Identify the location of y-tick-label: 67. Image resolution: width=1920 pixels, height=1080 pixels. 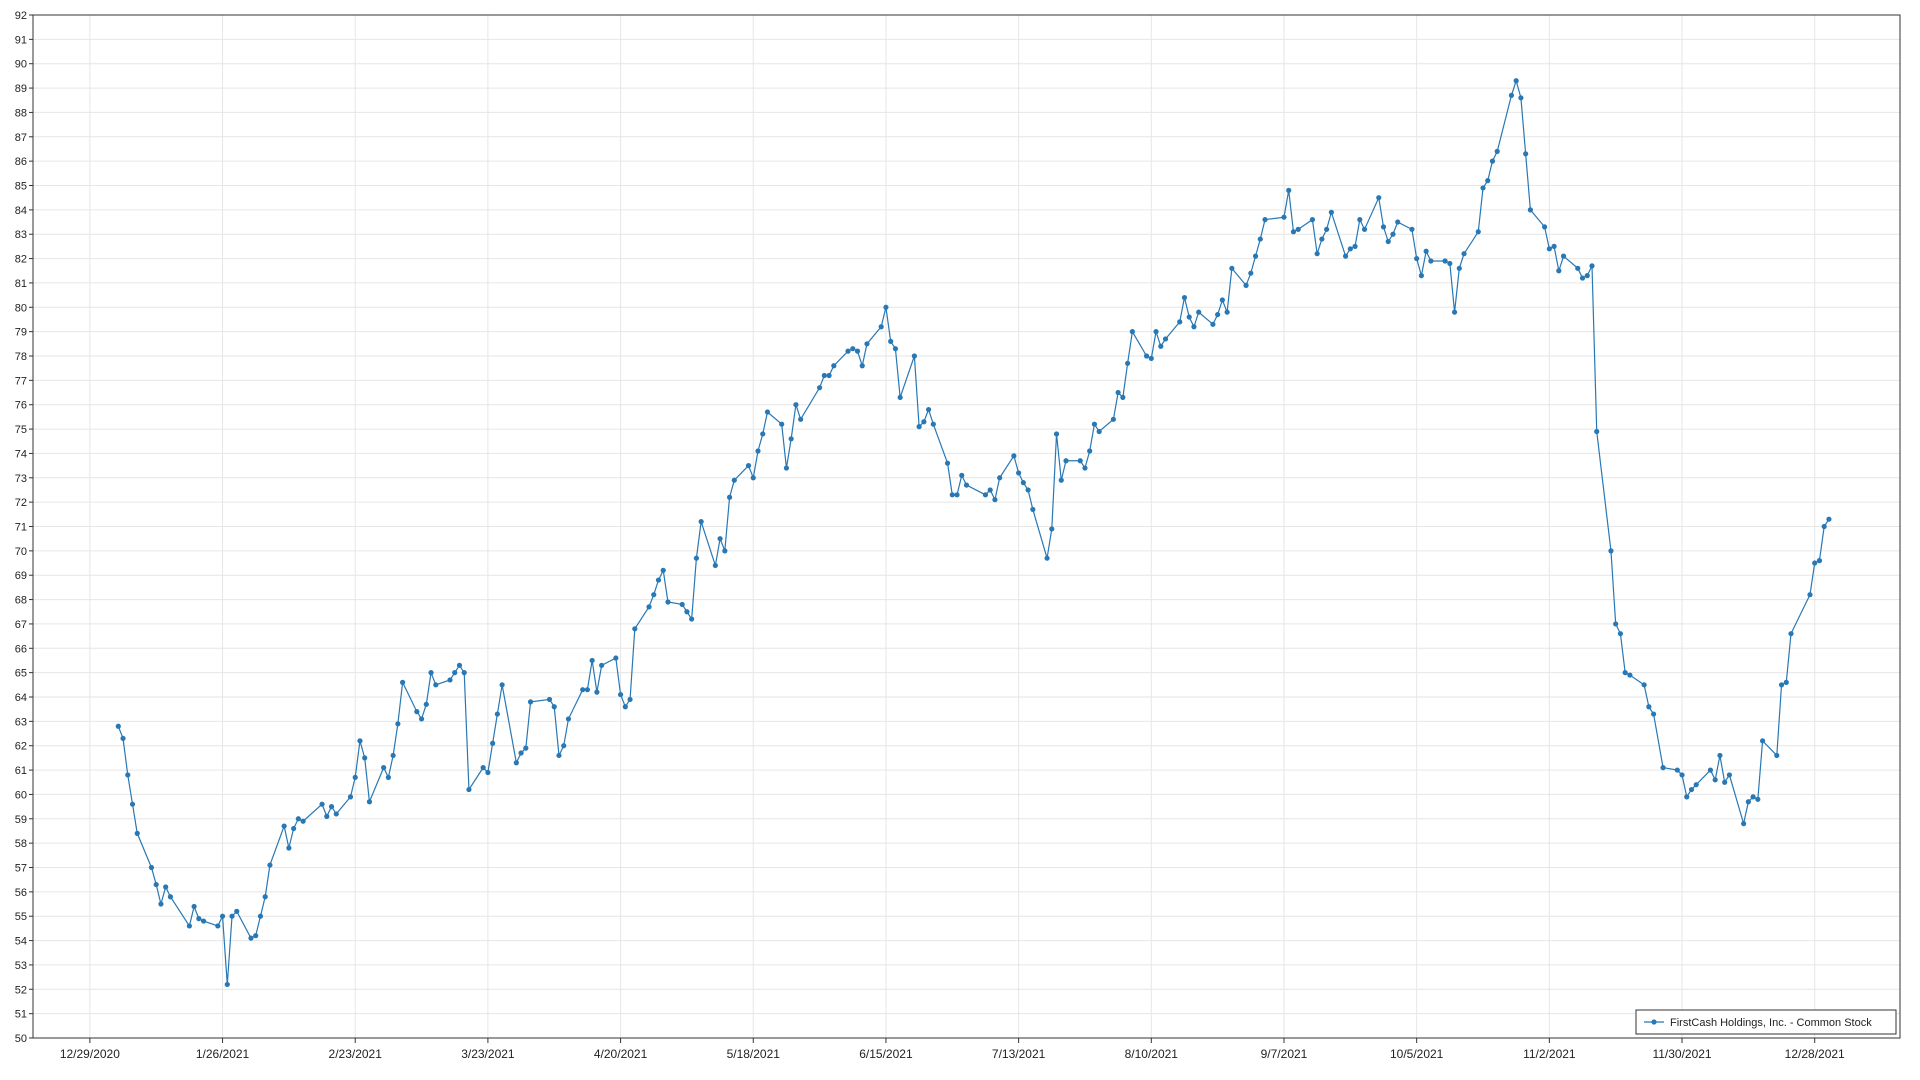
(21, 625).